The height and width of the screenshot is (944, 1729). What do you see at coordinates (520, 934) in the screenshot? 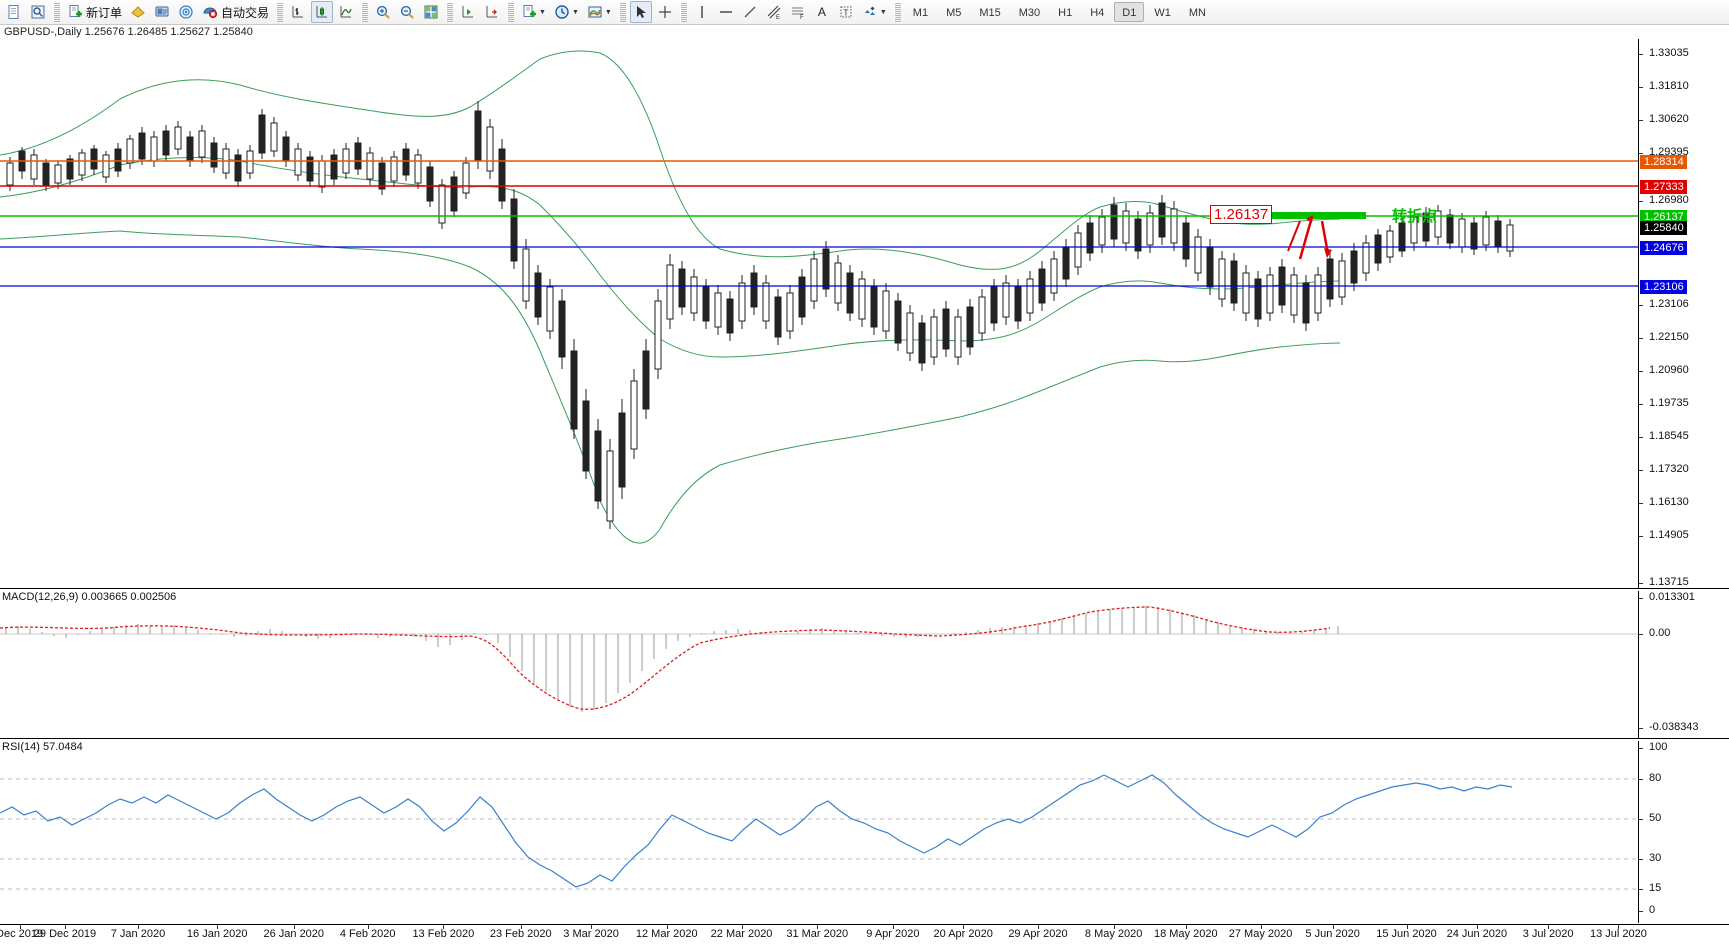
I see `date-label: 23 Feb 2020` at bounding box center [520, 934].